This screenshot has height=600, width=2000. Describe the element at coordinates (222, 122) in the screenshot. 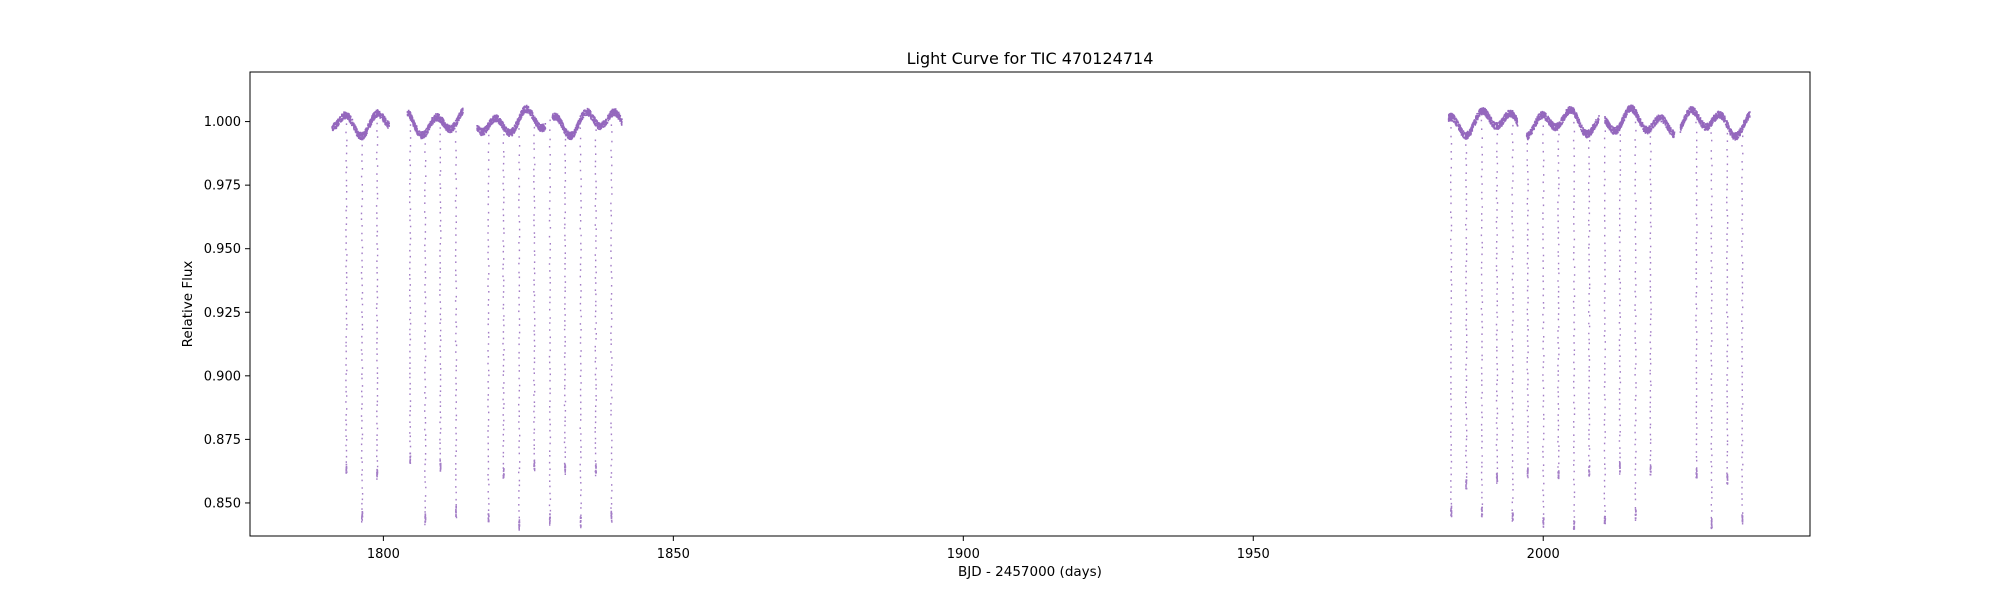

I see `y-tick-label: 1.000` at that location.